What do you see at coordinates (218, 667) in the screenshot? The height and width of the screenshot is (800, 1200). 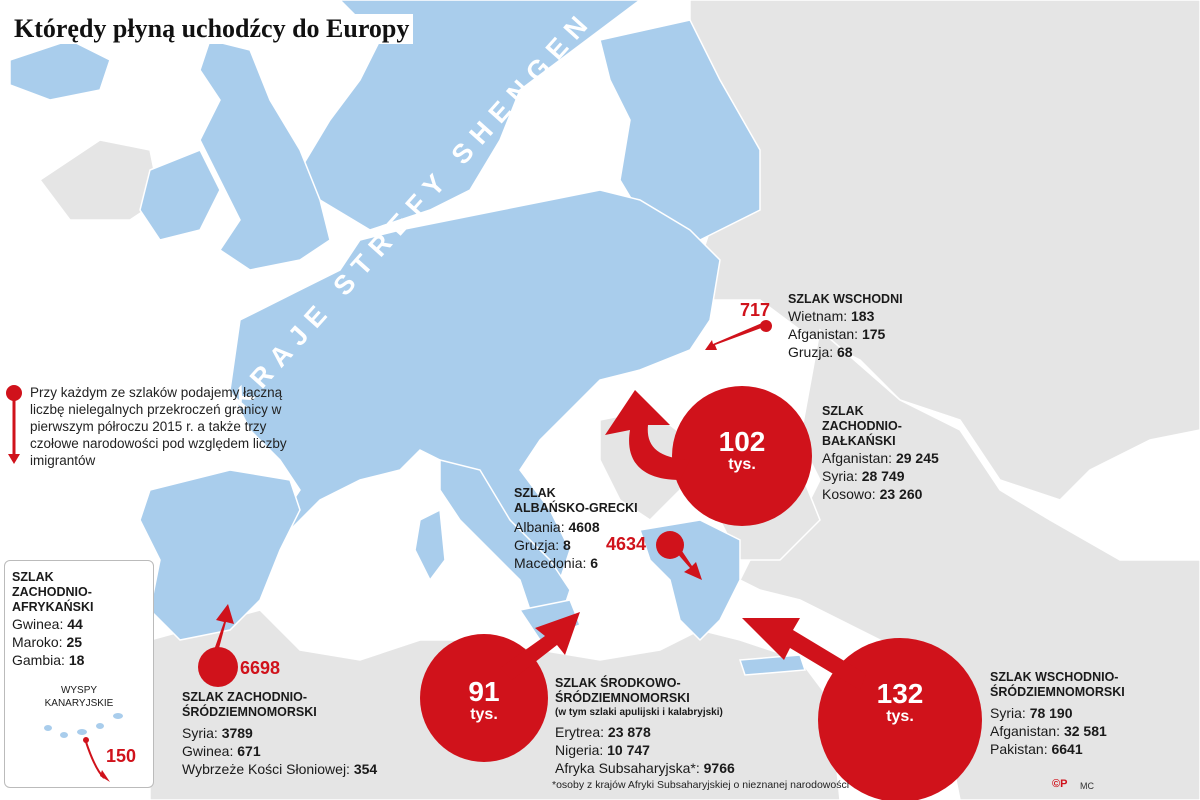 I see `west-med-circle` at bounding box center [218, 667].